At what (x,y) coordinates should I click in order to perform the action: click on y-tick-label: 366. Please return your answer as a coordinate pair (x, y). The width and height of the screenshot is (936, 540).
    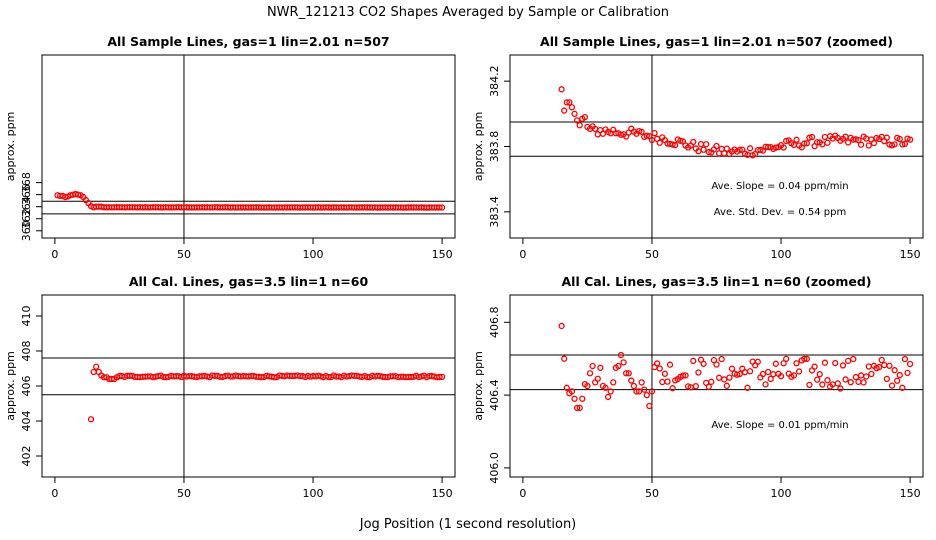
    Looking at the image, I should click on (26, 194).